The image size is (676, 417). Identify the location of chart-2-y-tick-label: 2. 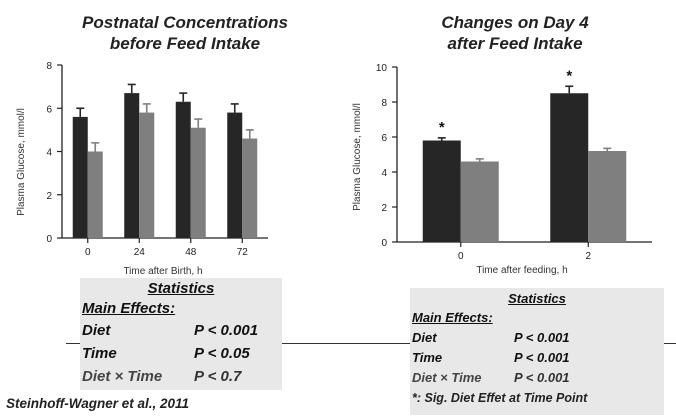
(384, 208).